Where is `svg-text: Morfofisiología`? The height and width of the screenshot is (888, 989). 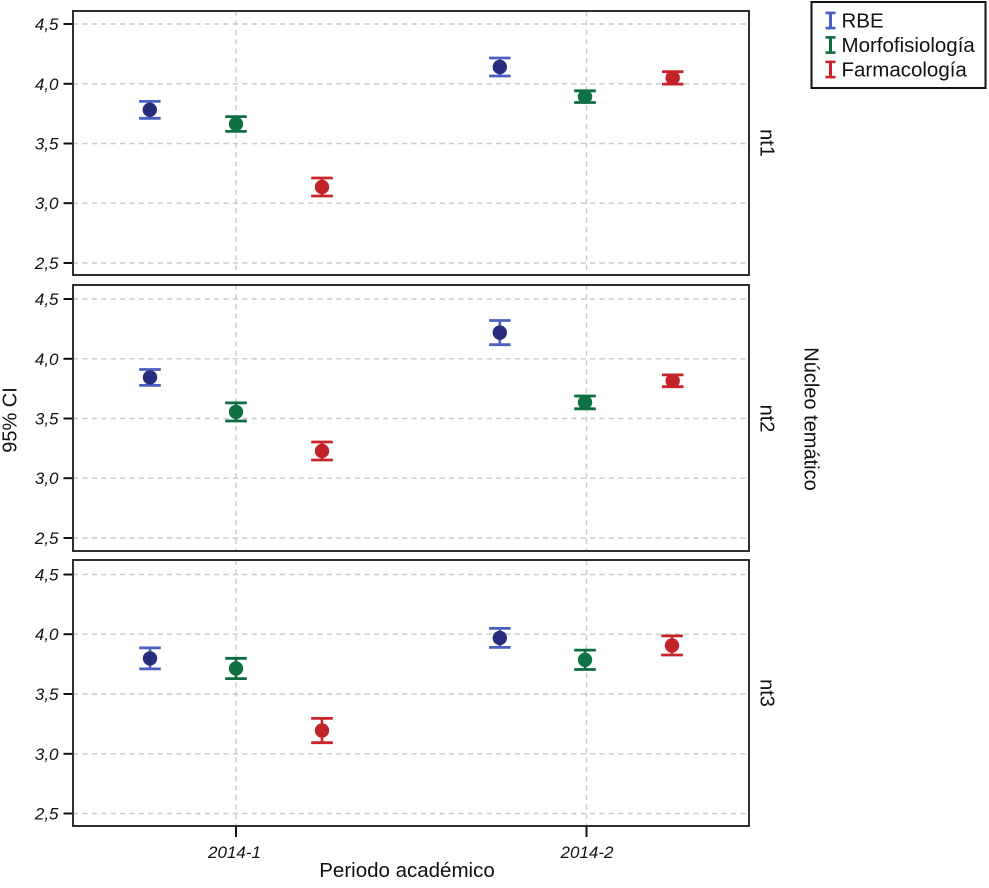 svg-text: Morfofisiología is located at coordinates (909, 45).